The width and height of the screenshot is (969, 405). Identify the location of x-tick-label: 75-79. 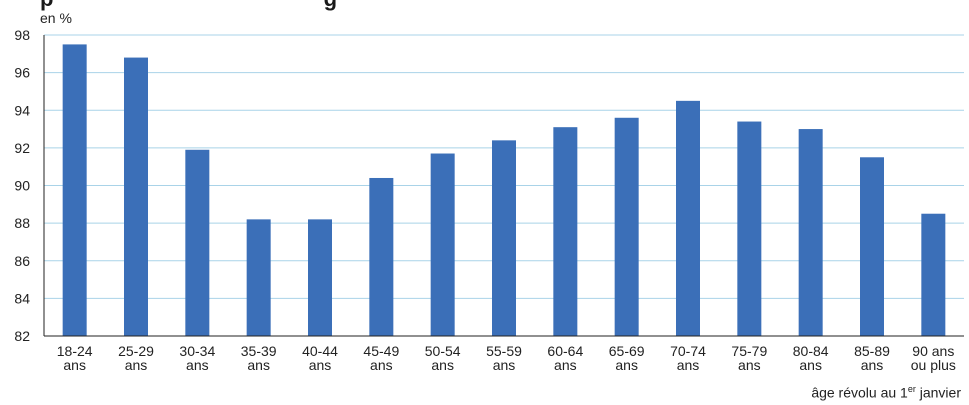
(749, 351).